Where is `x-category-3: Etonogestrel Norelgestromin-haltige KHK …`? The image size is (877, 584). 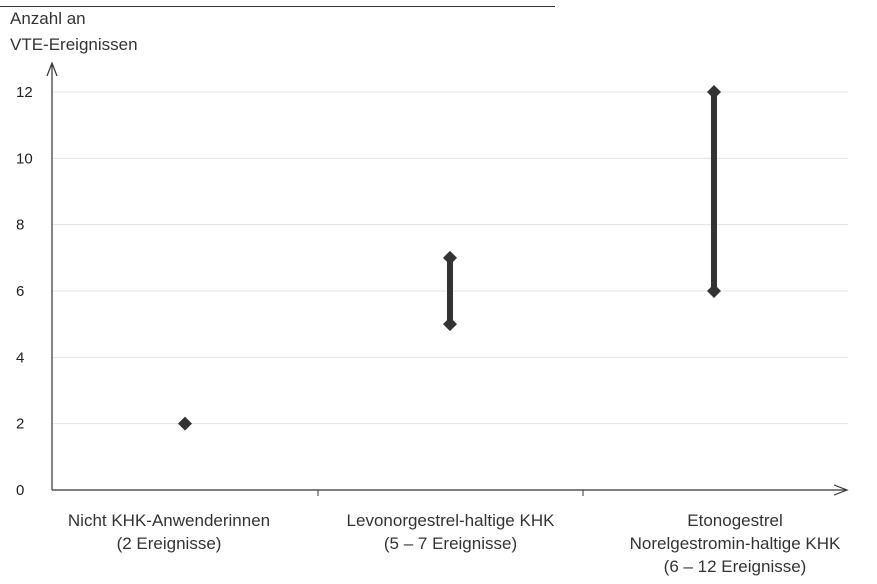 x-category-3: Etonogestrel Norelgestromin-haltige KHK … is located at coordinates (735, 543).